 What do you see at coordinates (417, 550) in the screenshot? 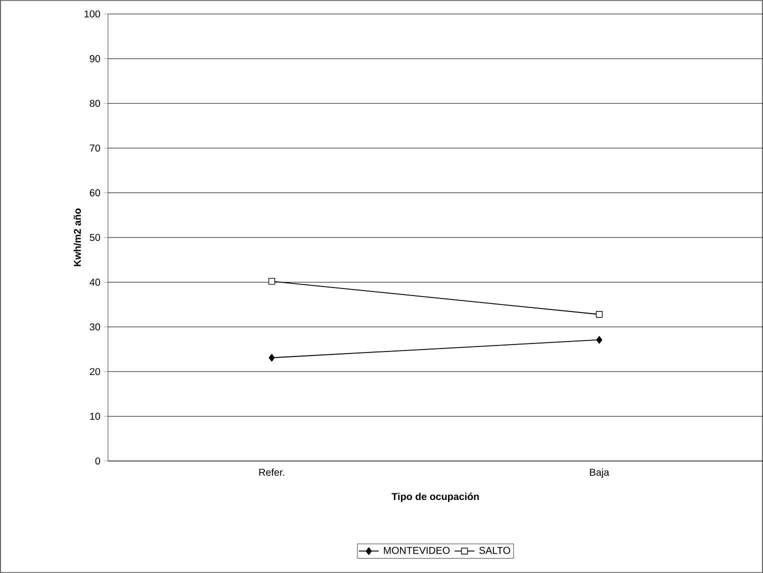
I see `legend-label: MONTEVIDEO` at bounding box center [417, 550].